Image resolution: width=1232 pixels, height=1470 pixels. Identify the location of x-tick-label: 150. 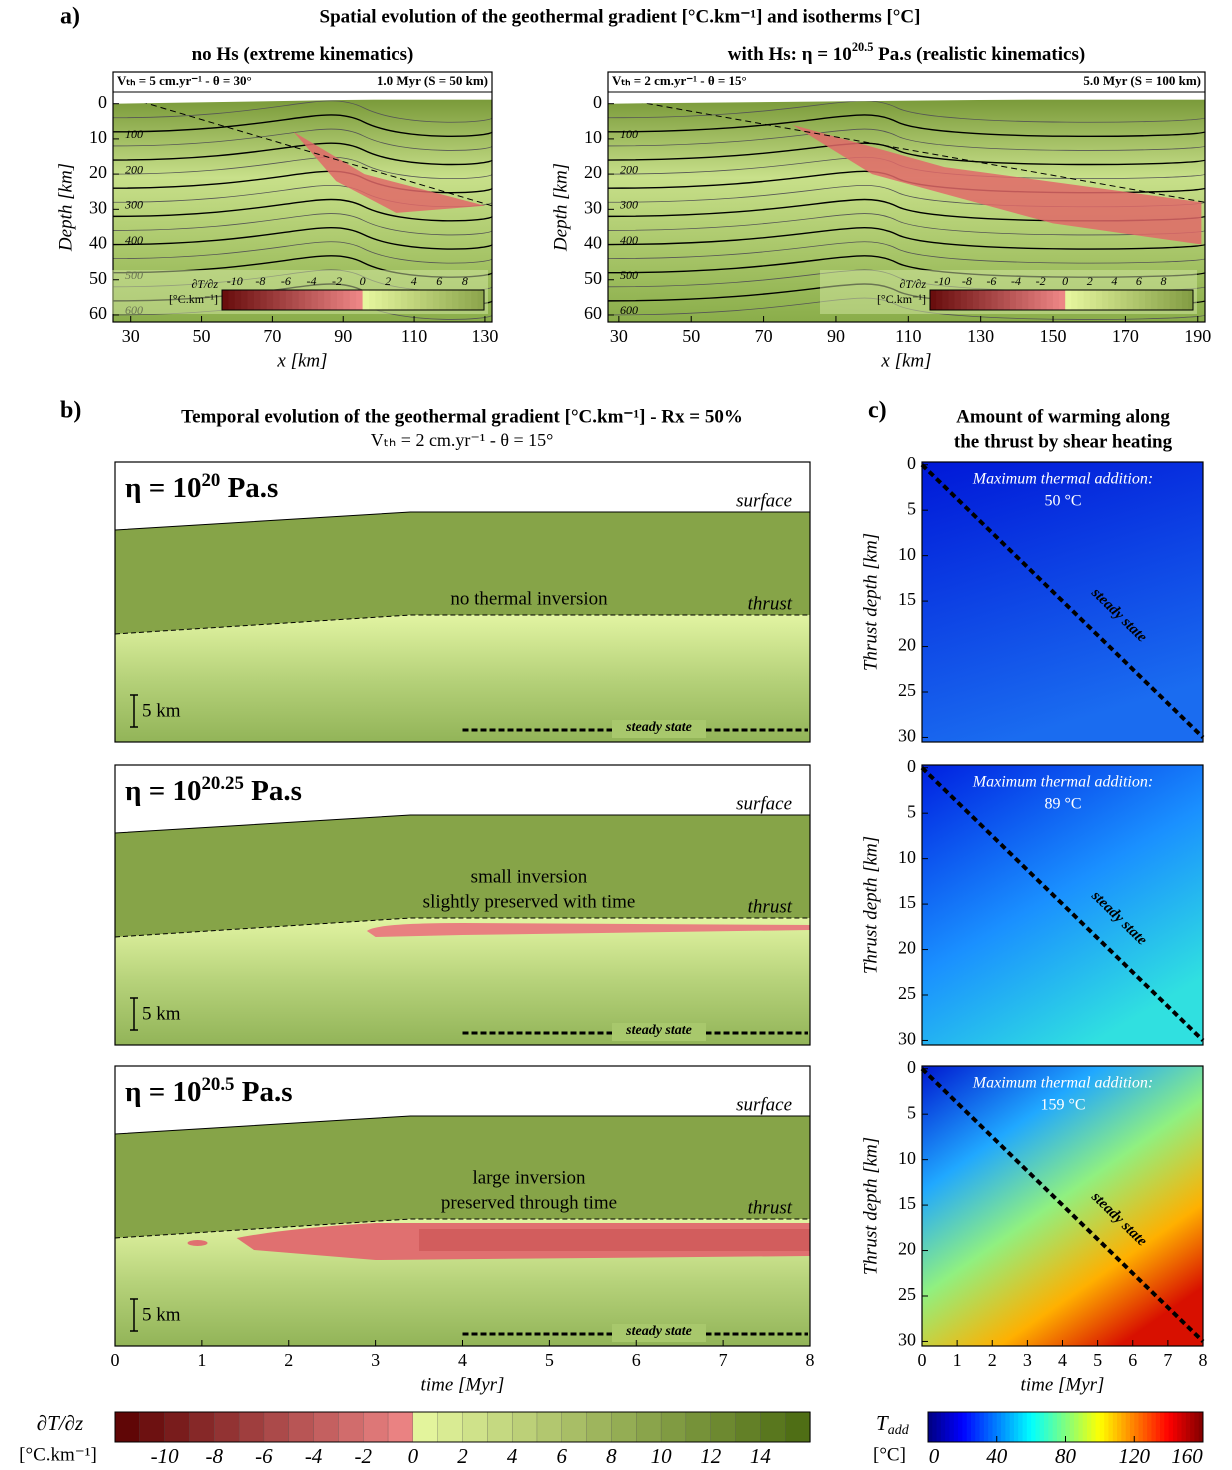
(1053, 336).